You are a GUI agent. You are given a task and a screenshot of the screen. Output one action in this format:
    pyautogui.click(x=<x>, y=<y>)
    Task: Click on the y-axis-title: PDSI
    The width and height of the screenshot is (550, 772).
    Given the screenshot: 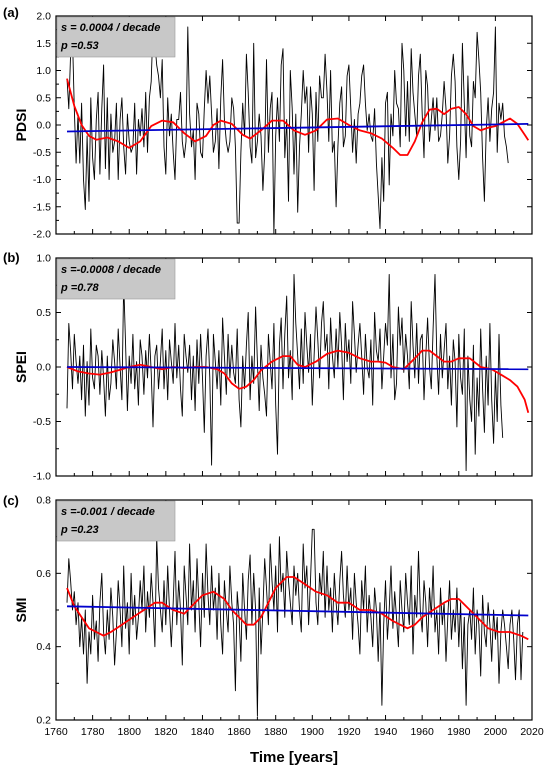 What is the action you would take?
    pyautogui.click(x=21, y=125)
    